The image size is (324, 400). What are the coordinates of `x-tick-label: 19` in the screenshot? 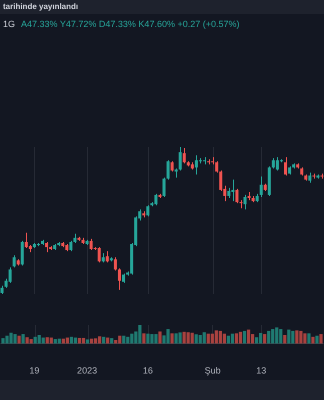 It's located at (34, 370).